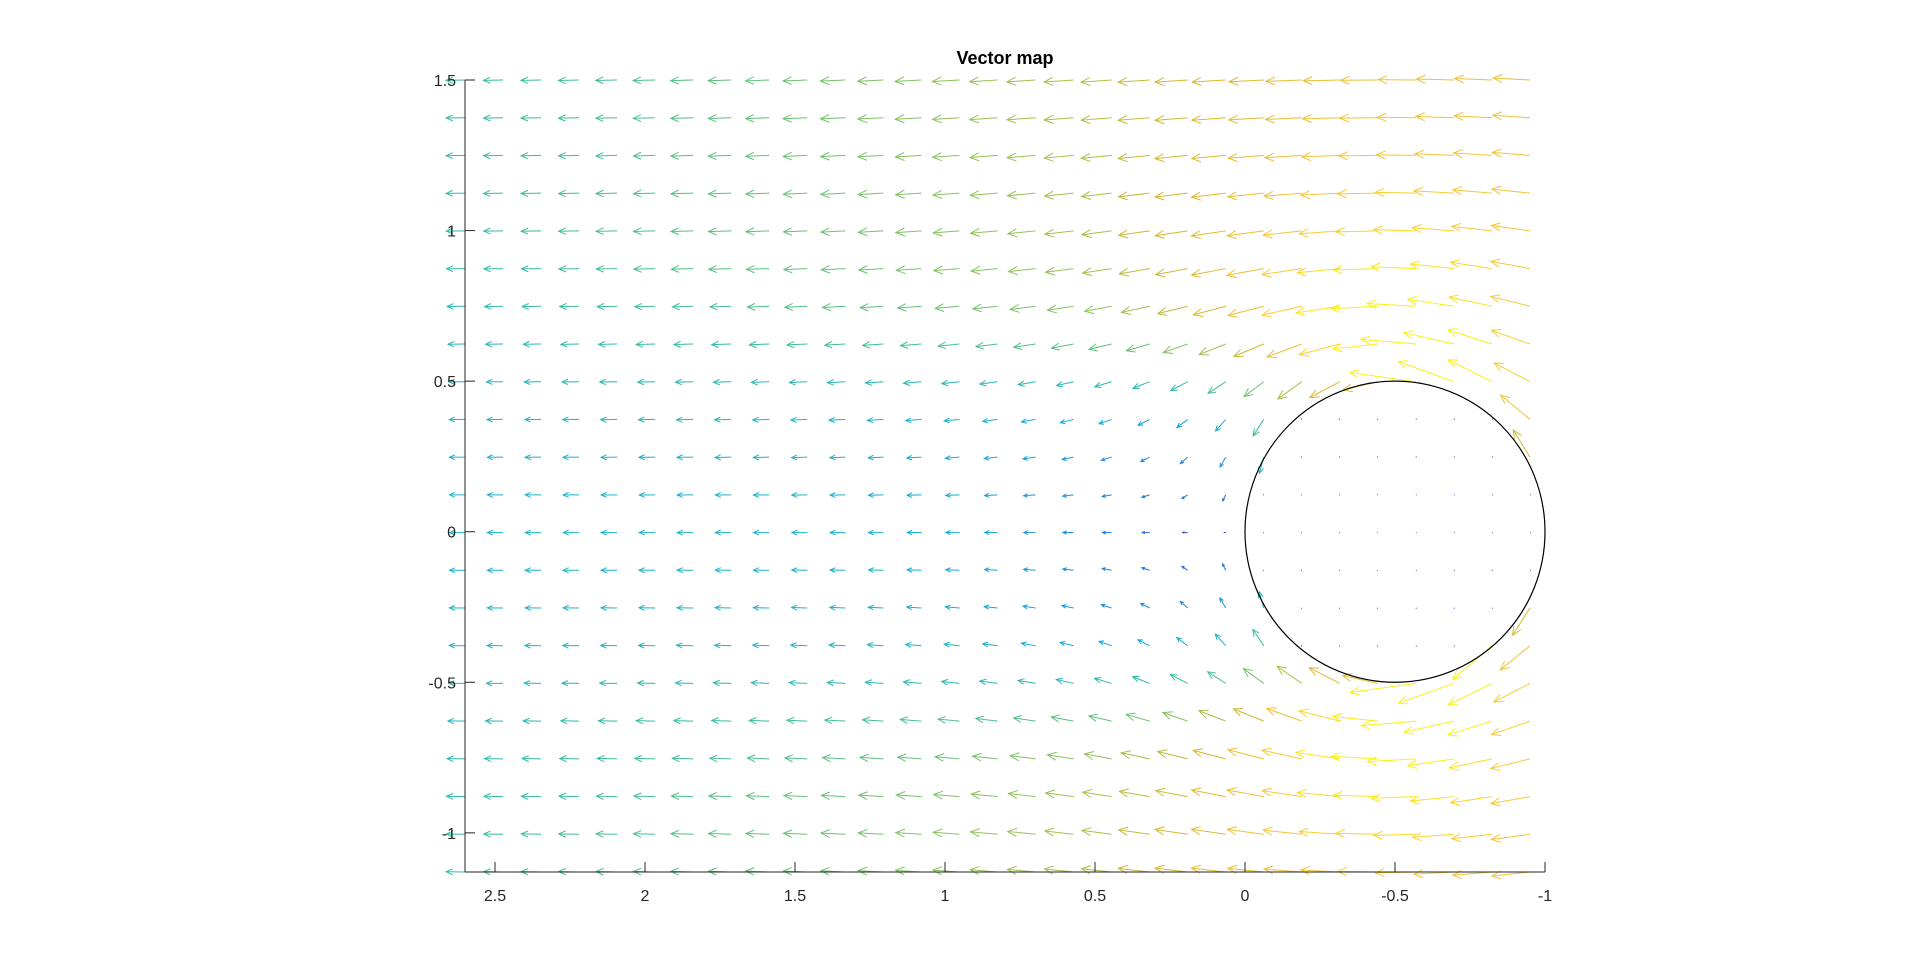 Image resolution: width=1920 pixels, height=971 pixels. What do you see at coordinates (451, 533) in the screenshot?
I see `y-tick-label: 0` at bounding box center [451, 533].